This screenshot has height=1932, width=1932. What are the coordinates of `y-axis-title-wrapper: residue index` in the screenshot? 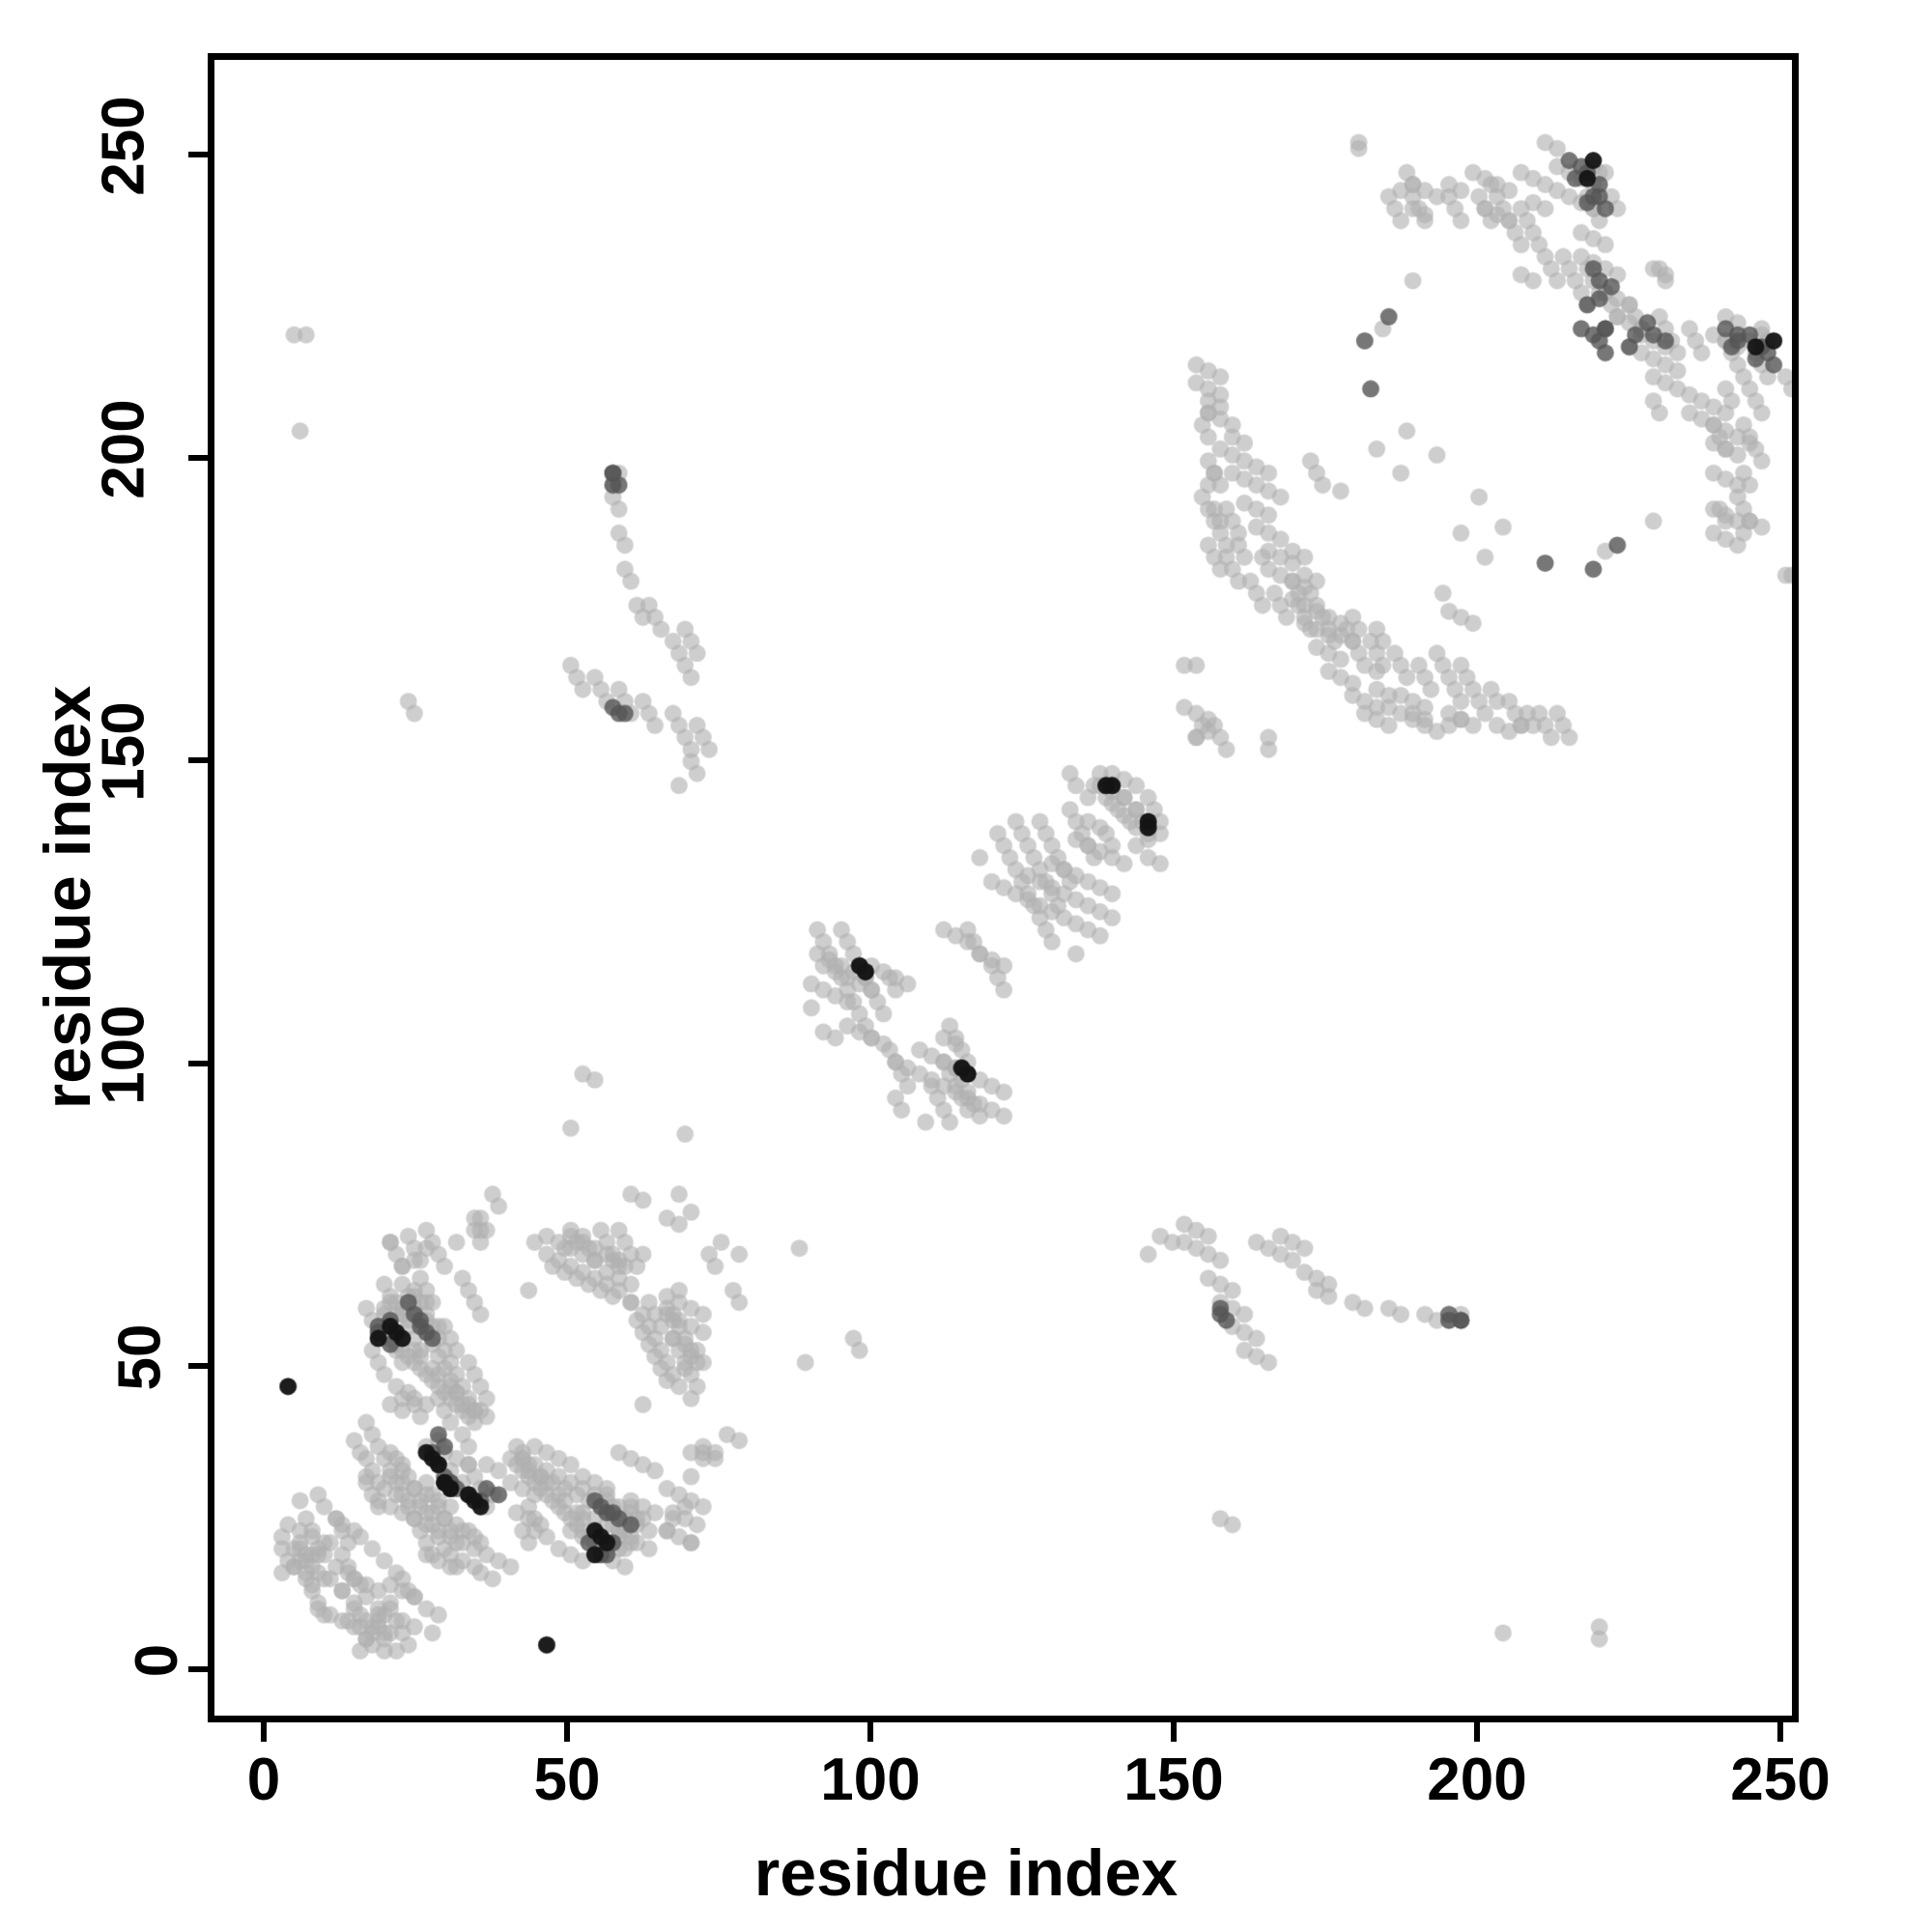 It's located at (67, 931).